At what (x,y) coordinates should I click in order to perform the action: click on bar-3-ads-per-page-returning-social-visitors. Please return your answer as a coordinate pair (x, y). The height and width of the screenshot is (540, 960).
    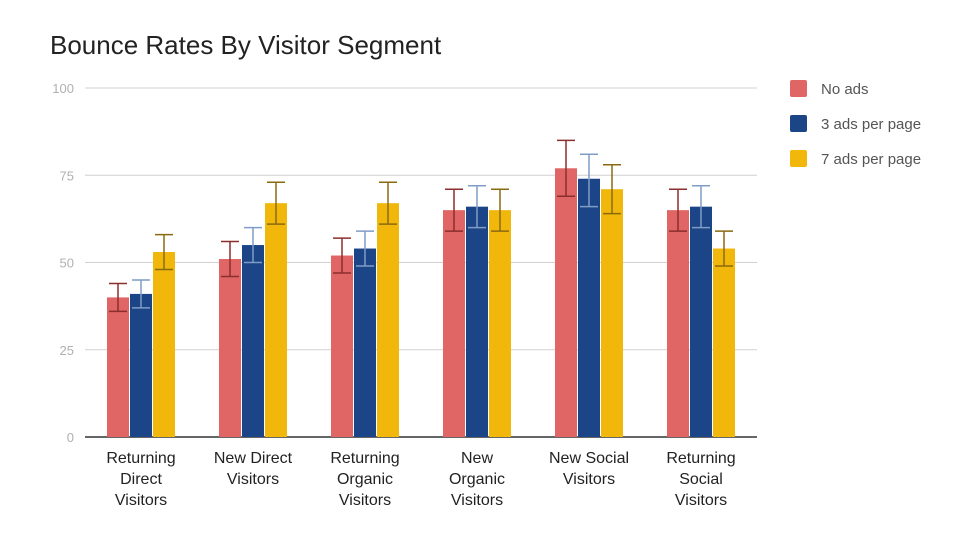
    Looking at the image, I should click on (701, 321).